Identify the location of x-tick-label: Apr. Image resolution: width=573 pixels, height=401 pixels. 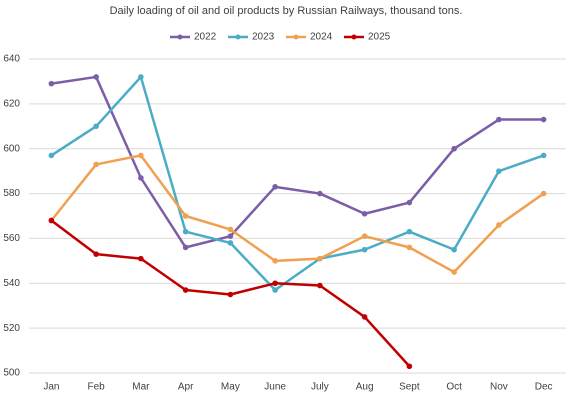
(186, 387).